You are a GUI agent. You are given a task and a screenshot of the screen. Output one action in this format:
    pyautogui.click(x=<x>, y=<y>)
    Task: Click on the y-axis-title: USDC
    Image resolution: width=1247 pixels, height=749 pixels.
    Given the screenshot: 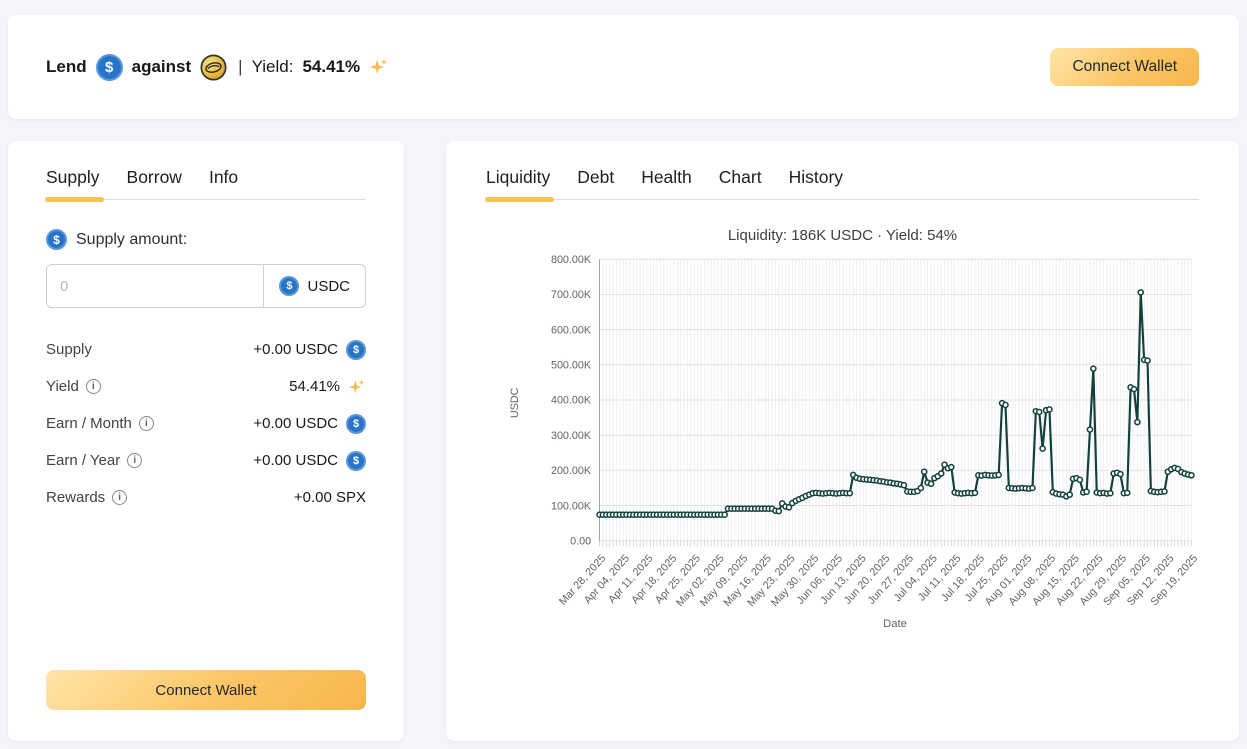 What is the action you would take?
    pyautogui.click(x=515, y=402)
    